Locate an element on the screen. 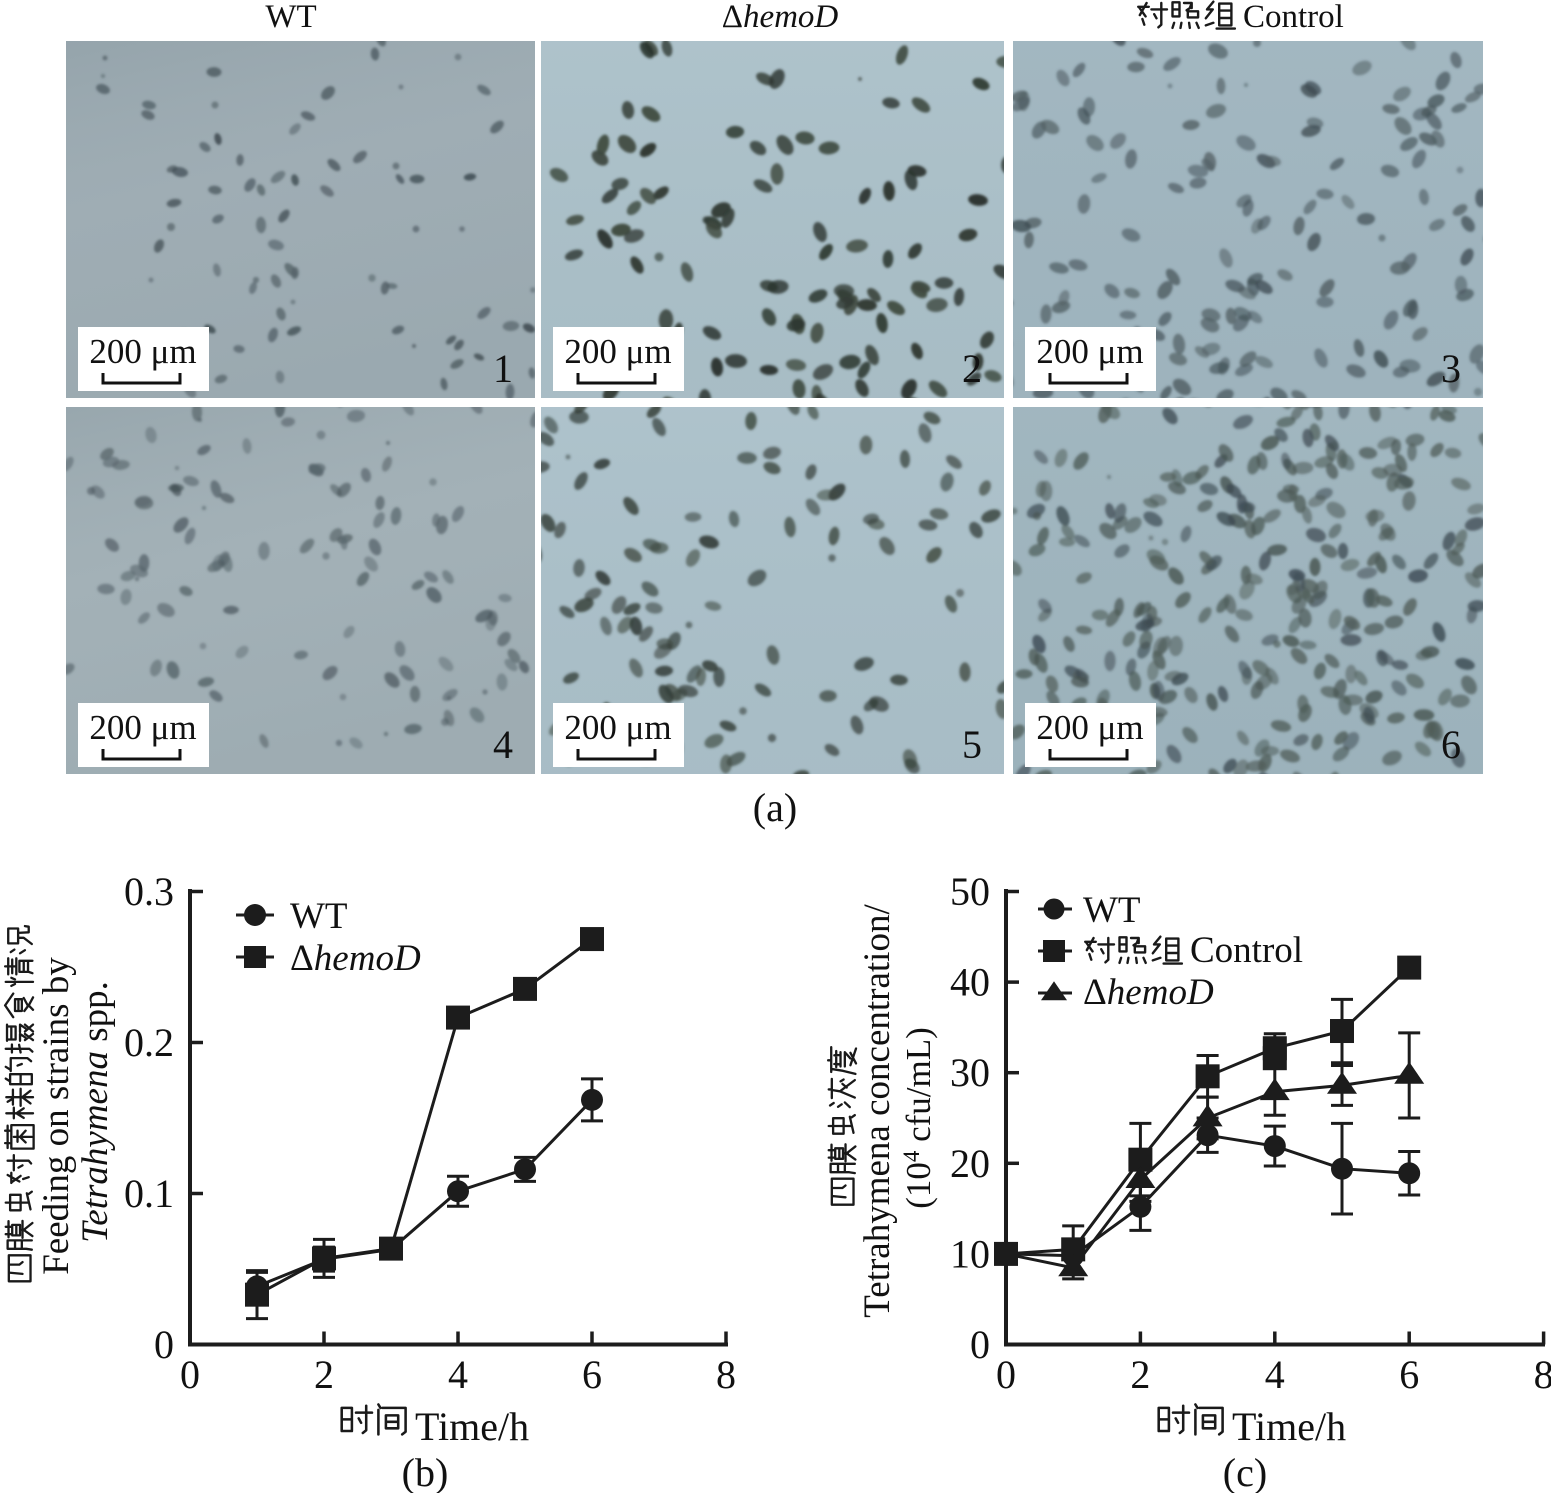 The height and width of the screenshot is (1493, 1551). svg-text: (b) is located at coordinates (425, 1471).